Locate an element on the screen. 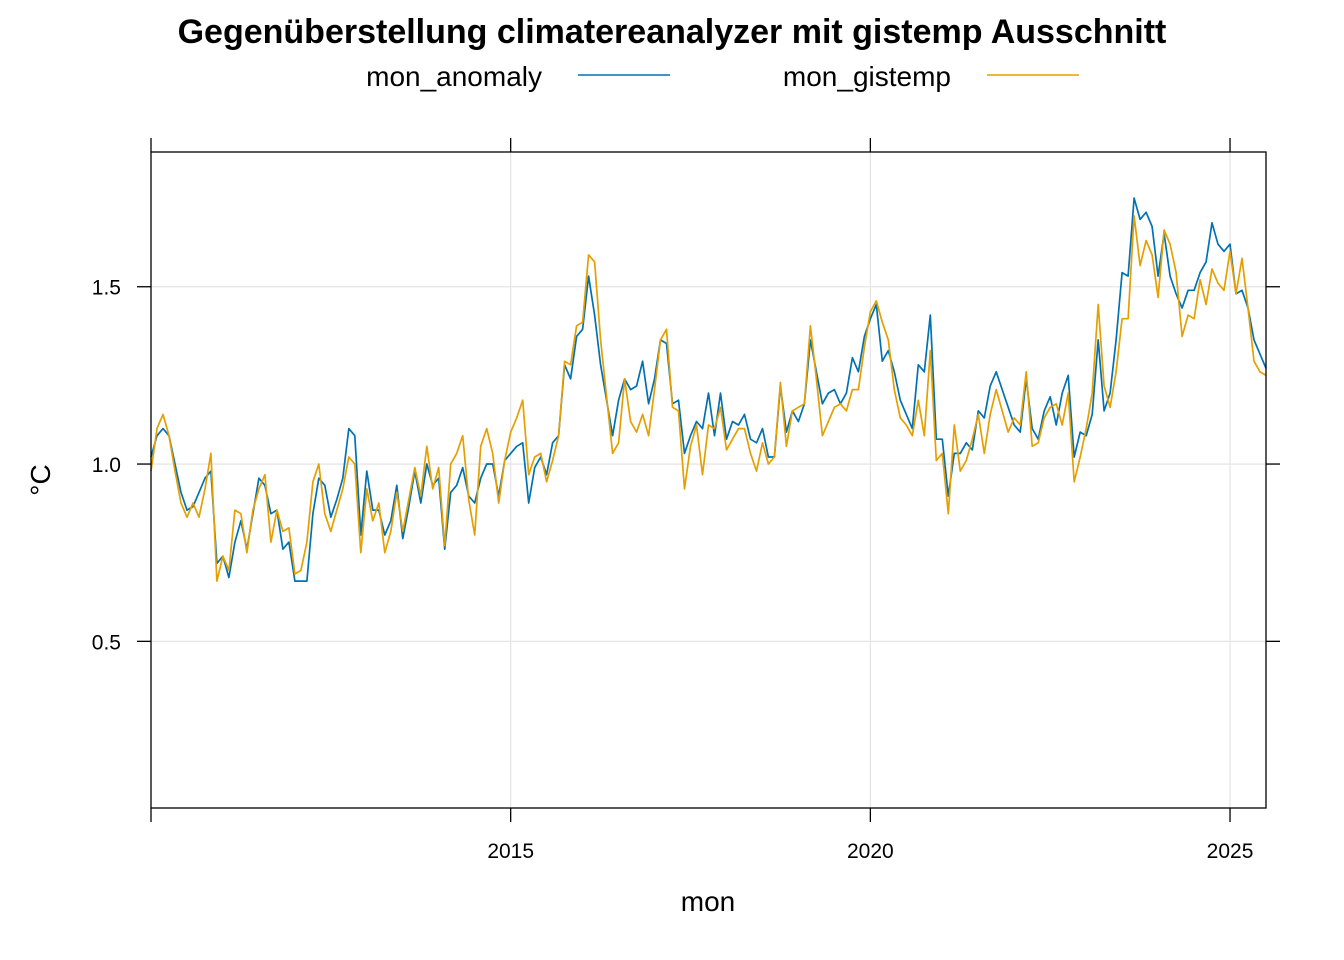 The height and width of the screenshot is (960, 1344). x-tick-label: 2015 is located at coordinates (510, 851).